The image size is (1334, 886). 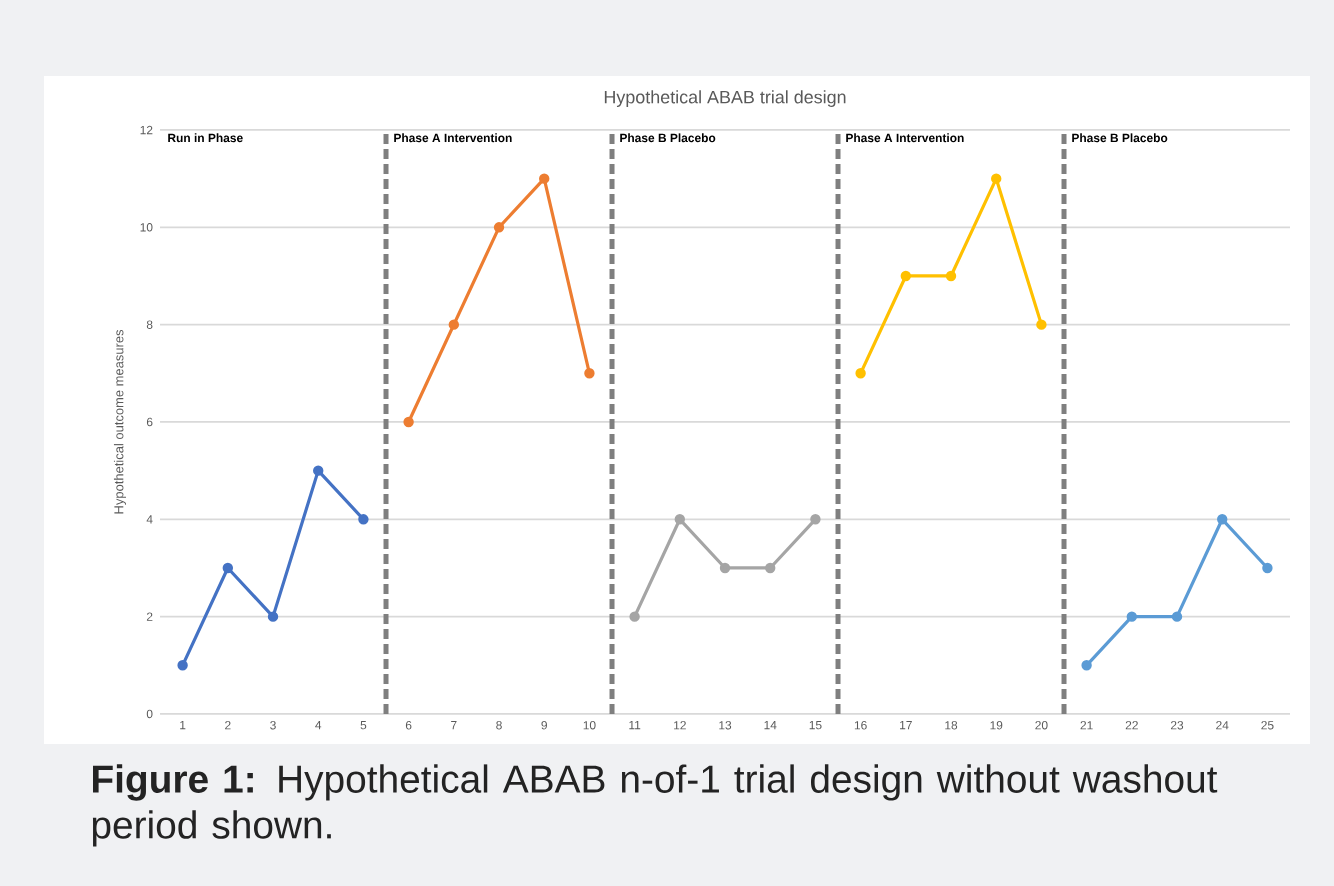 What do you see at coordinates (725, 98) in the screenshot?
I see `chart-title: Hypothetical ABAB trial design` at bounding box center [725, 98].